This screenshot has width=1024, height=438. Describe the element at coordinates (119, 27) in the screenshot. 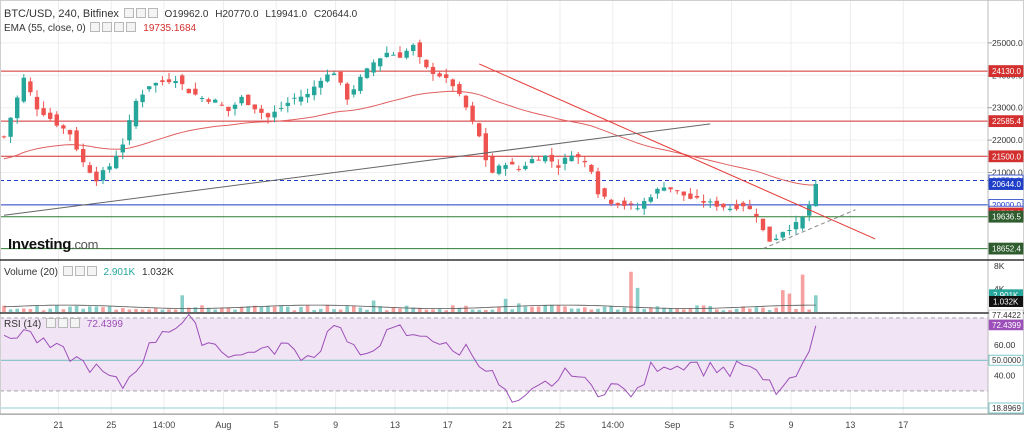

I see `ema-close-button` at that location.